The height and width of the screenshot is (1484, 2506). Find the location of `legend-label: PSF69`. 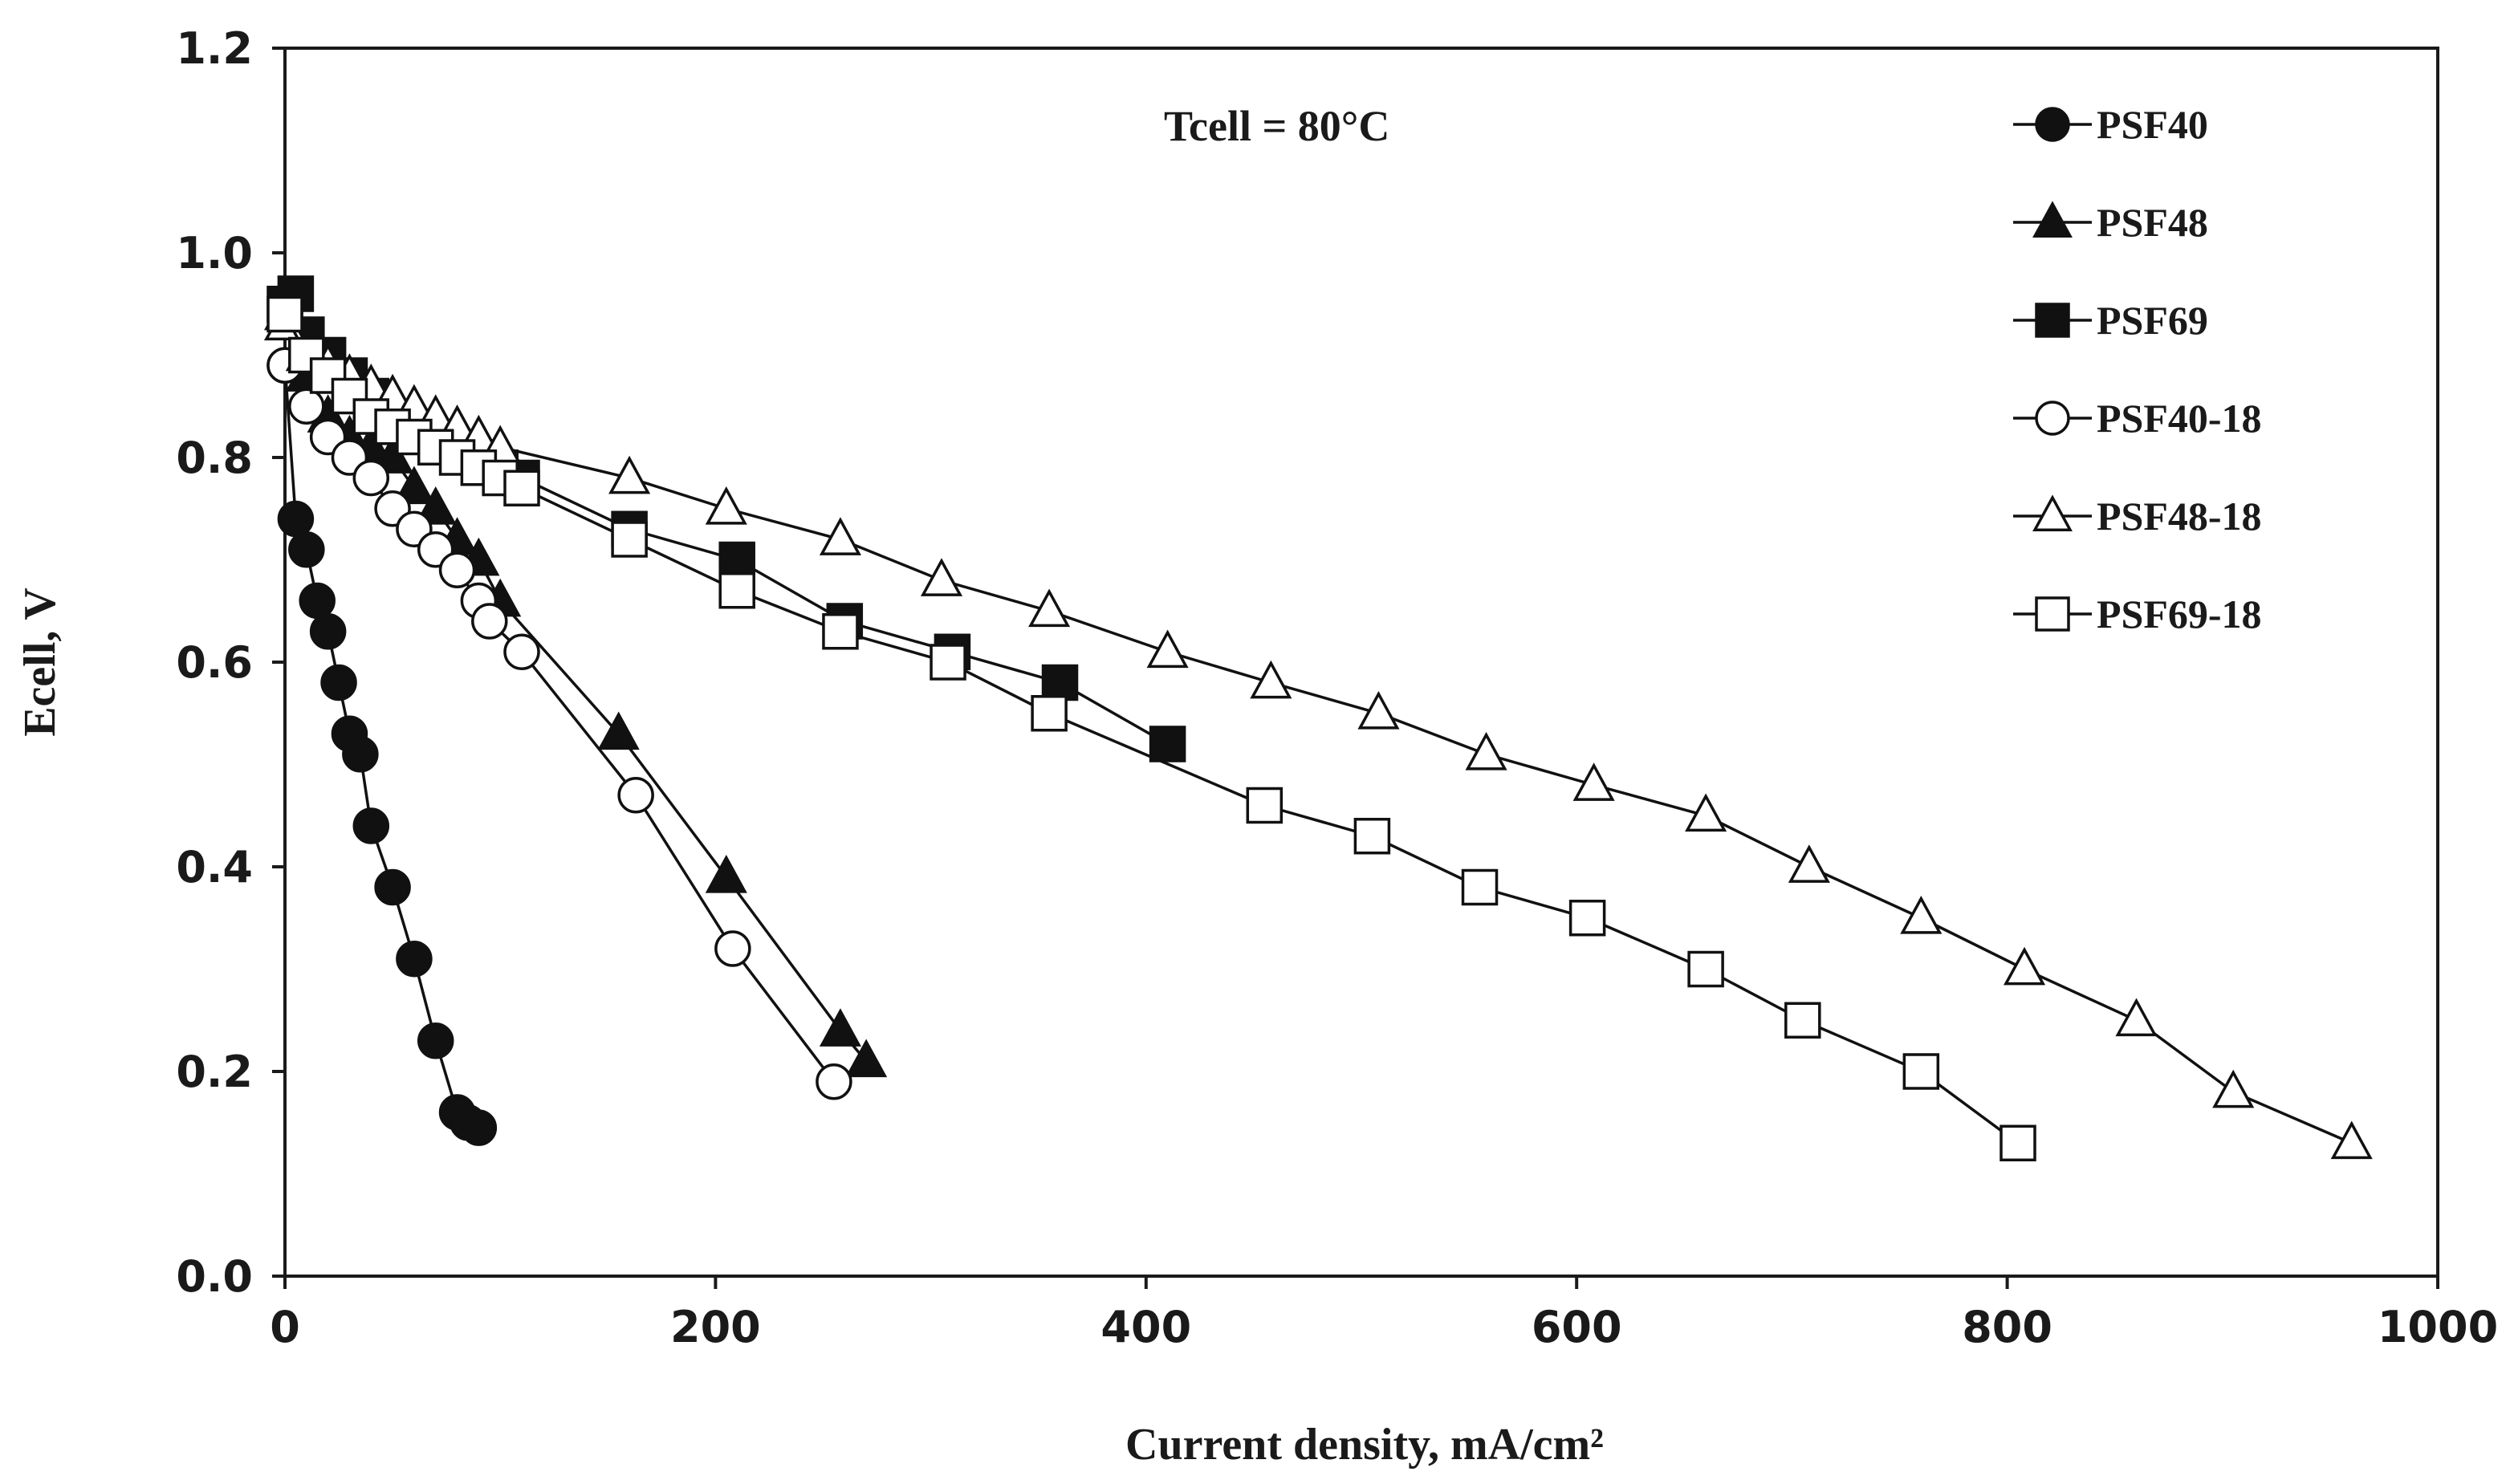

legend-label: PSF69 is located at coordinates (2152, 320).